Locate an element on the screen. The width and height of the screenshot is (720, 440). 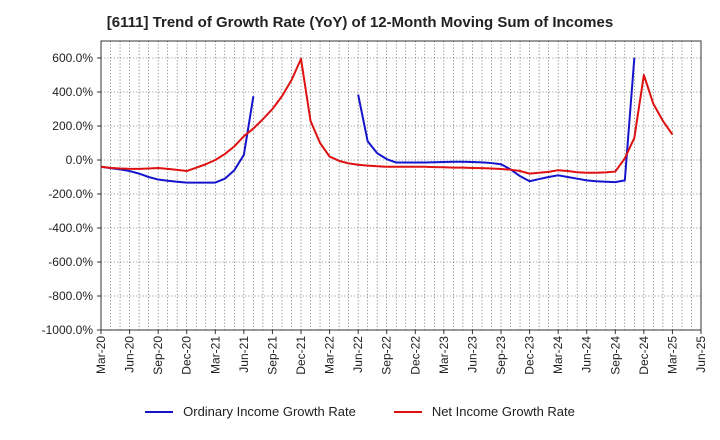
legend-item-ordinary-income: Ordinary Income Growth Rate is located at coordinates (250, 411).